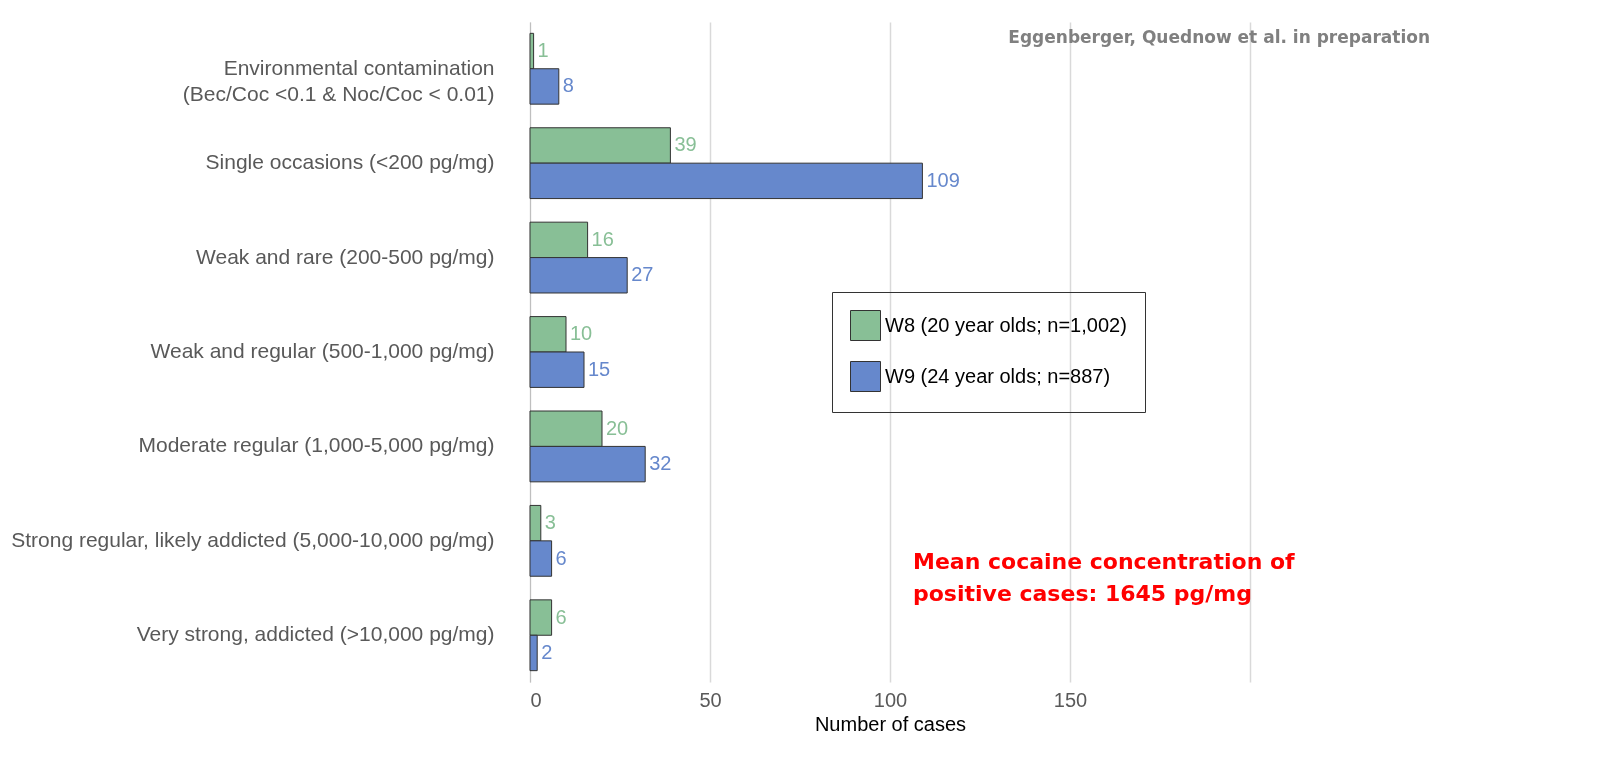 The height and width of the screenshot is (770, 1601). Describe the element at coordinates (547, 651) in the screenshot. I see `data-label: 2` at that location.